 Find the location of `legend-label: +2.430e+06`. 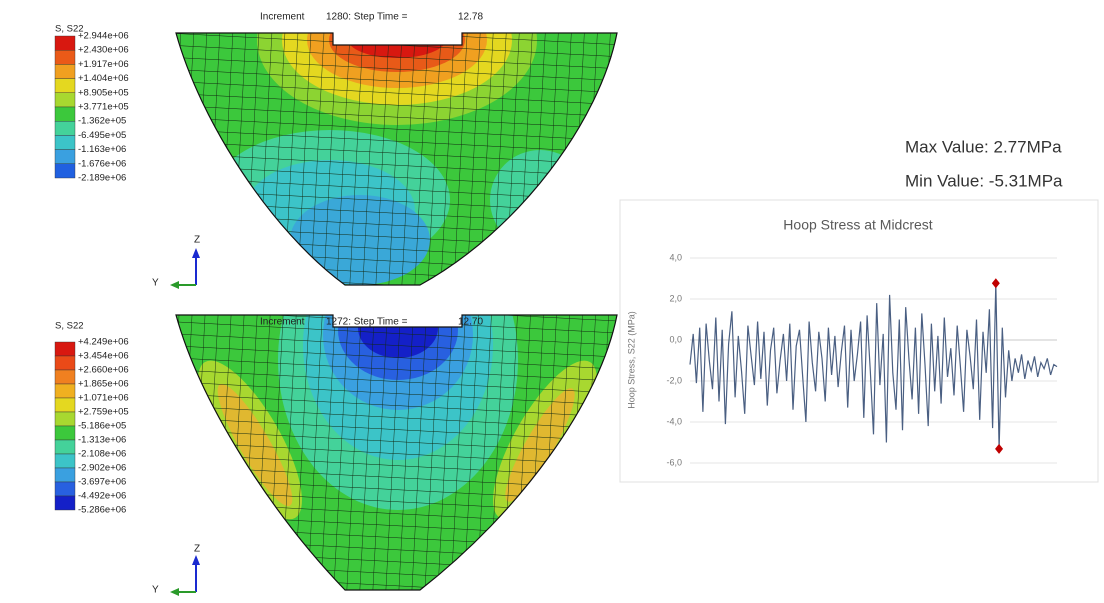

legend-label: +2.430e+06 is located at coordinates (103, 50).